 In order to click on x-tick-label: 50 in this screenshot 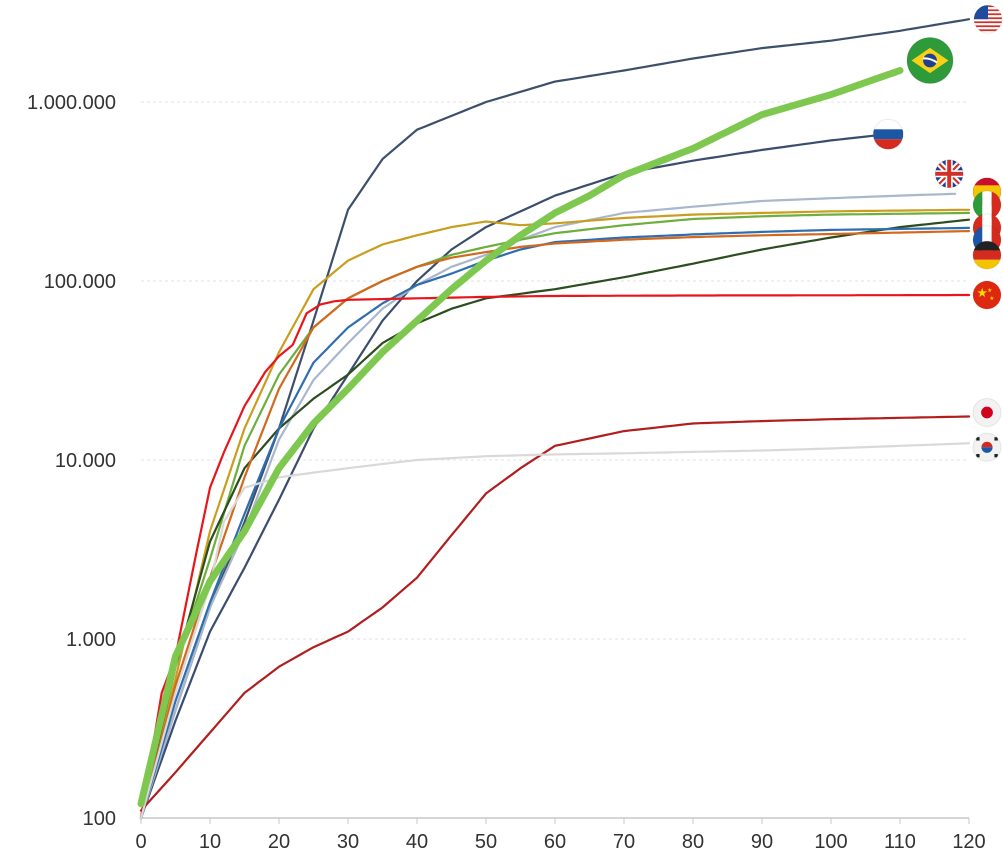, I will do `click(486, 842)`.